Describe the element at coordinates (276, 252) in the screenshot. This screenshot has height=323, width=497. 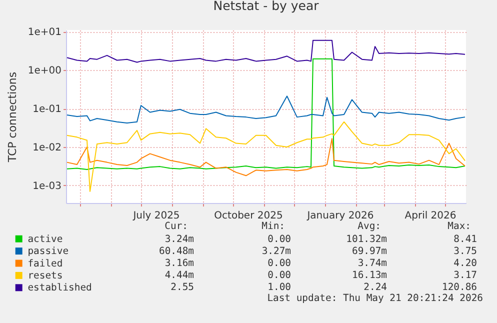
I see `text: 3.27m` at that location.